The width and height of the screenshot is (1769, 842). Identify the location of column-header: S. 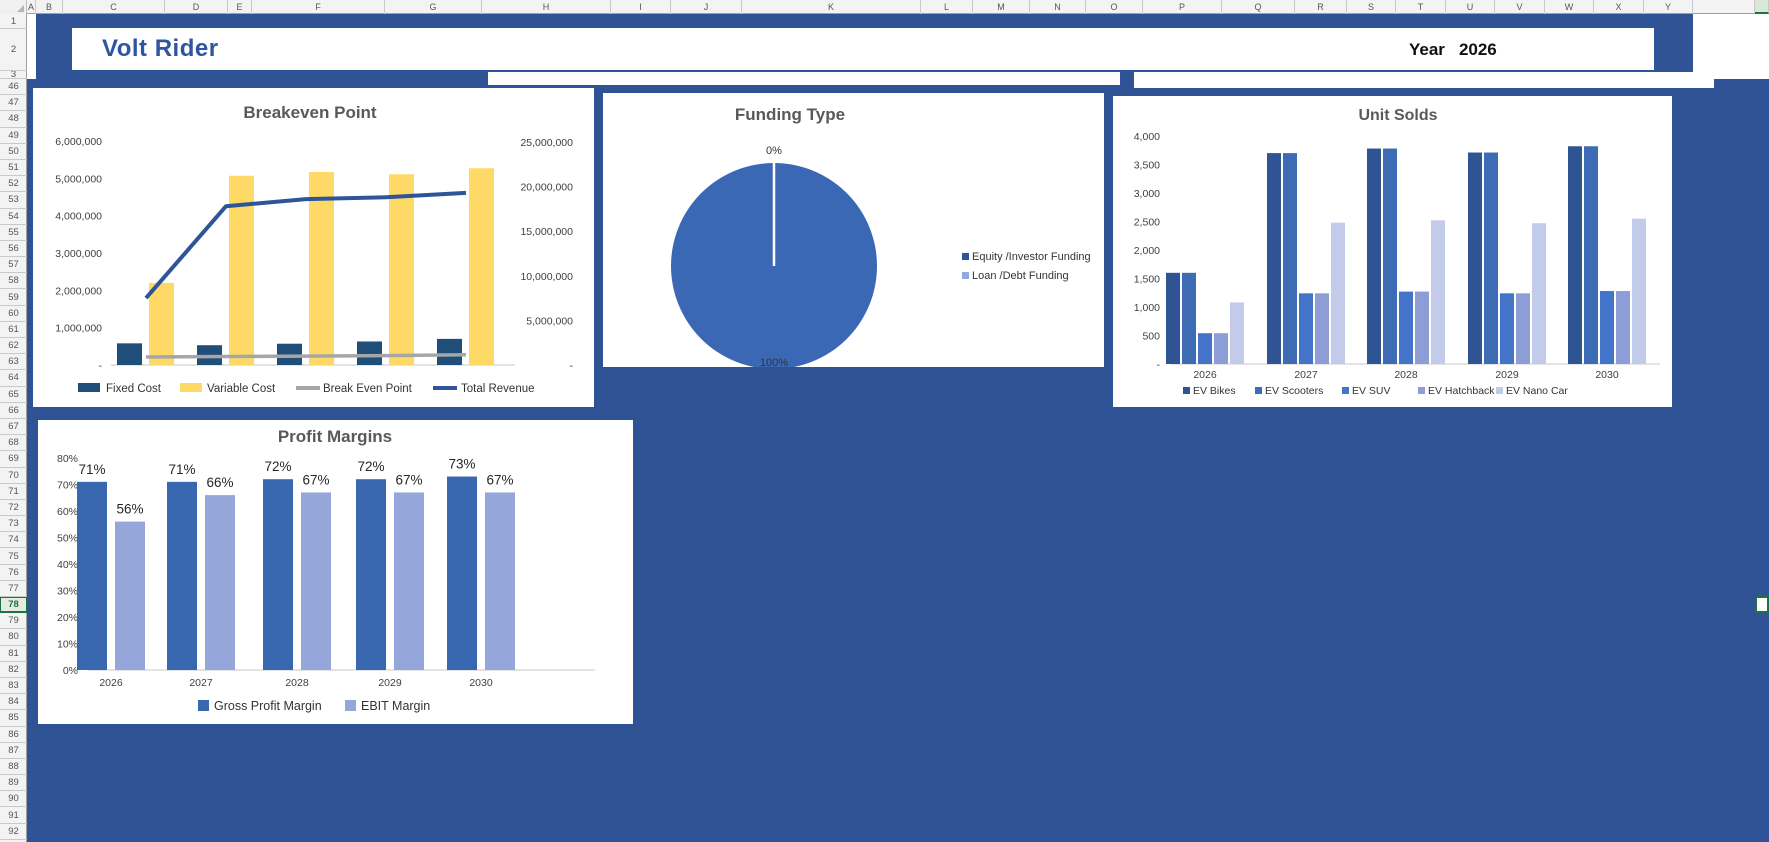
(1371, 7).